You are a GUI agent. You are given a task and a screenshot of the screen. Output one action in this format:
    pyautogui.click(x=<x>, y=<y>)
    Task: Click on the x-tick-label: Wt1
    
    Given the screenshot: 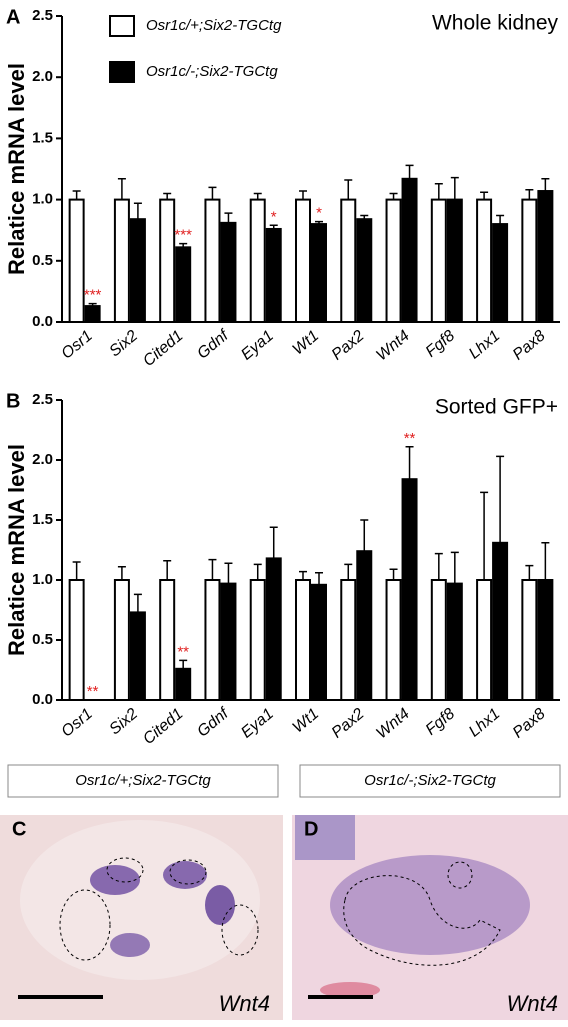 What is the action you would take?
    pyautogui.click(x=306, y=342)
    